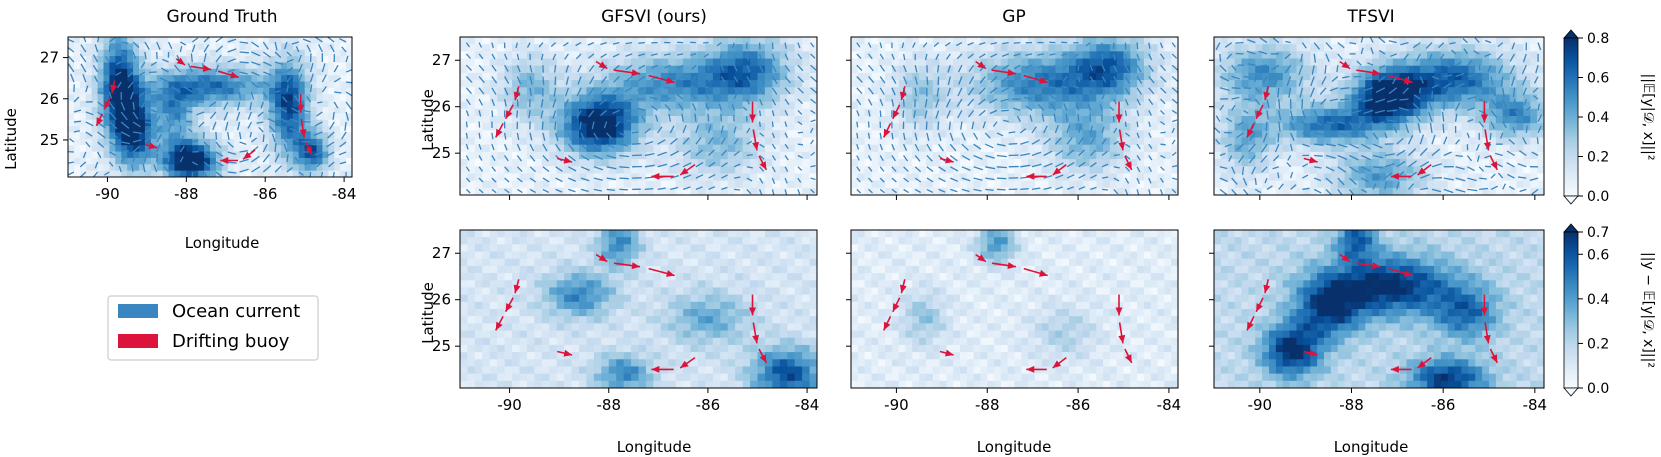 This screenshot has height=457, width=1661. Describe the element at coordinates (308, 150) in the screenshot. I see `buoy-arrowhead` at that location.